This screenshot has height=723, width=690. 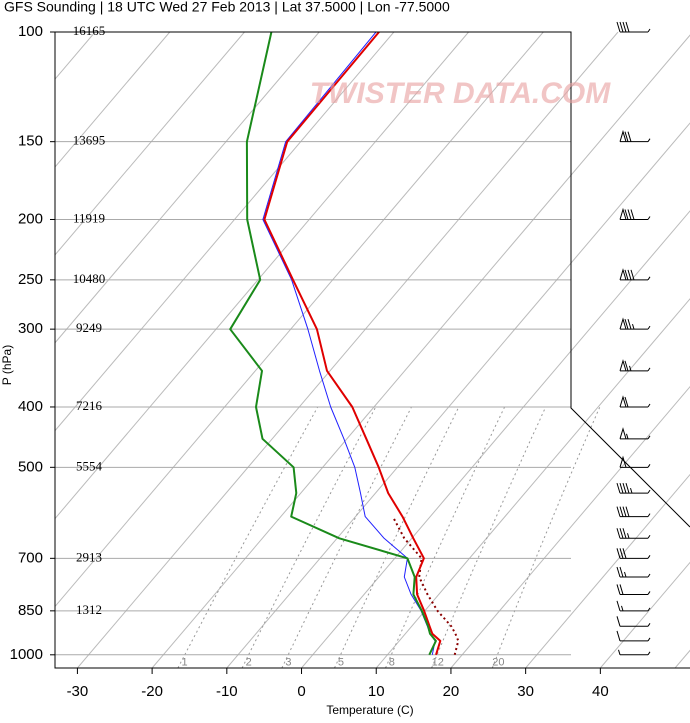 I want to click on x-tick-label: 10, so click(x=376, y=691).